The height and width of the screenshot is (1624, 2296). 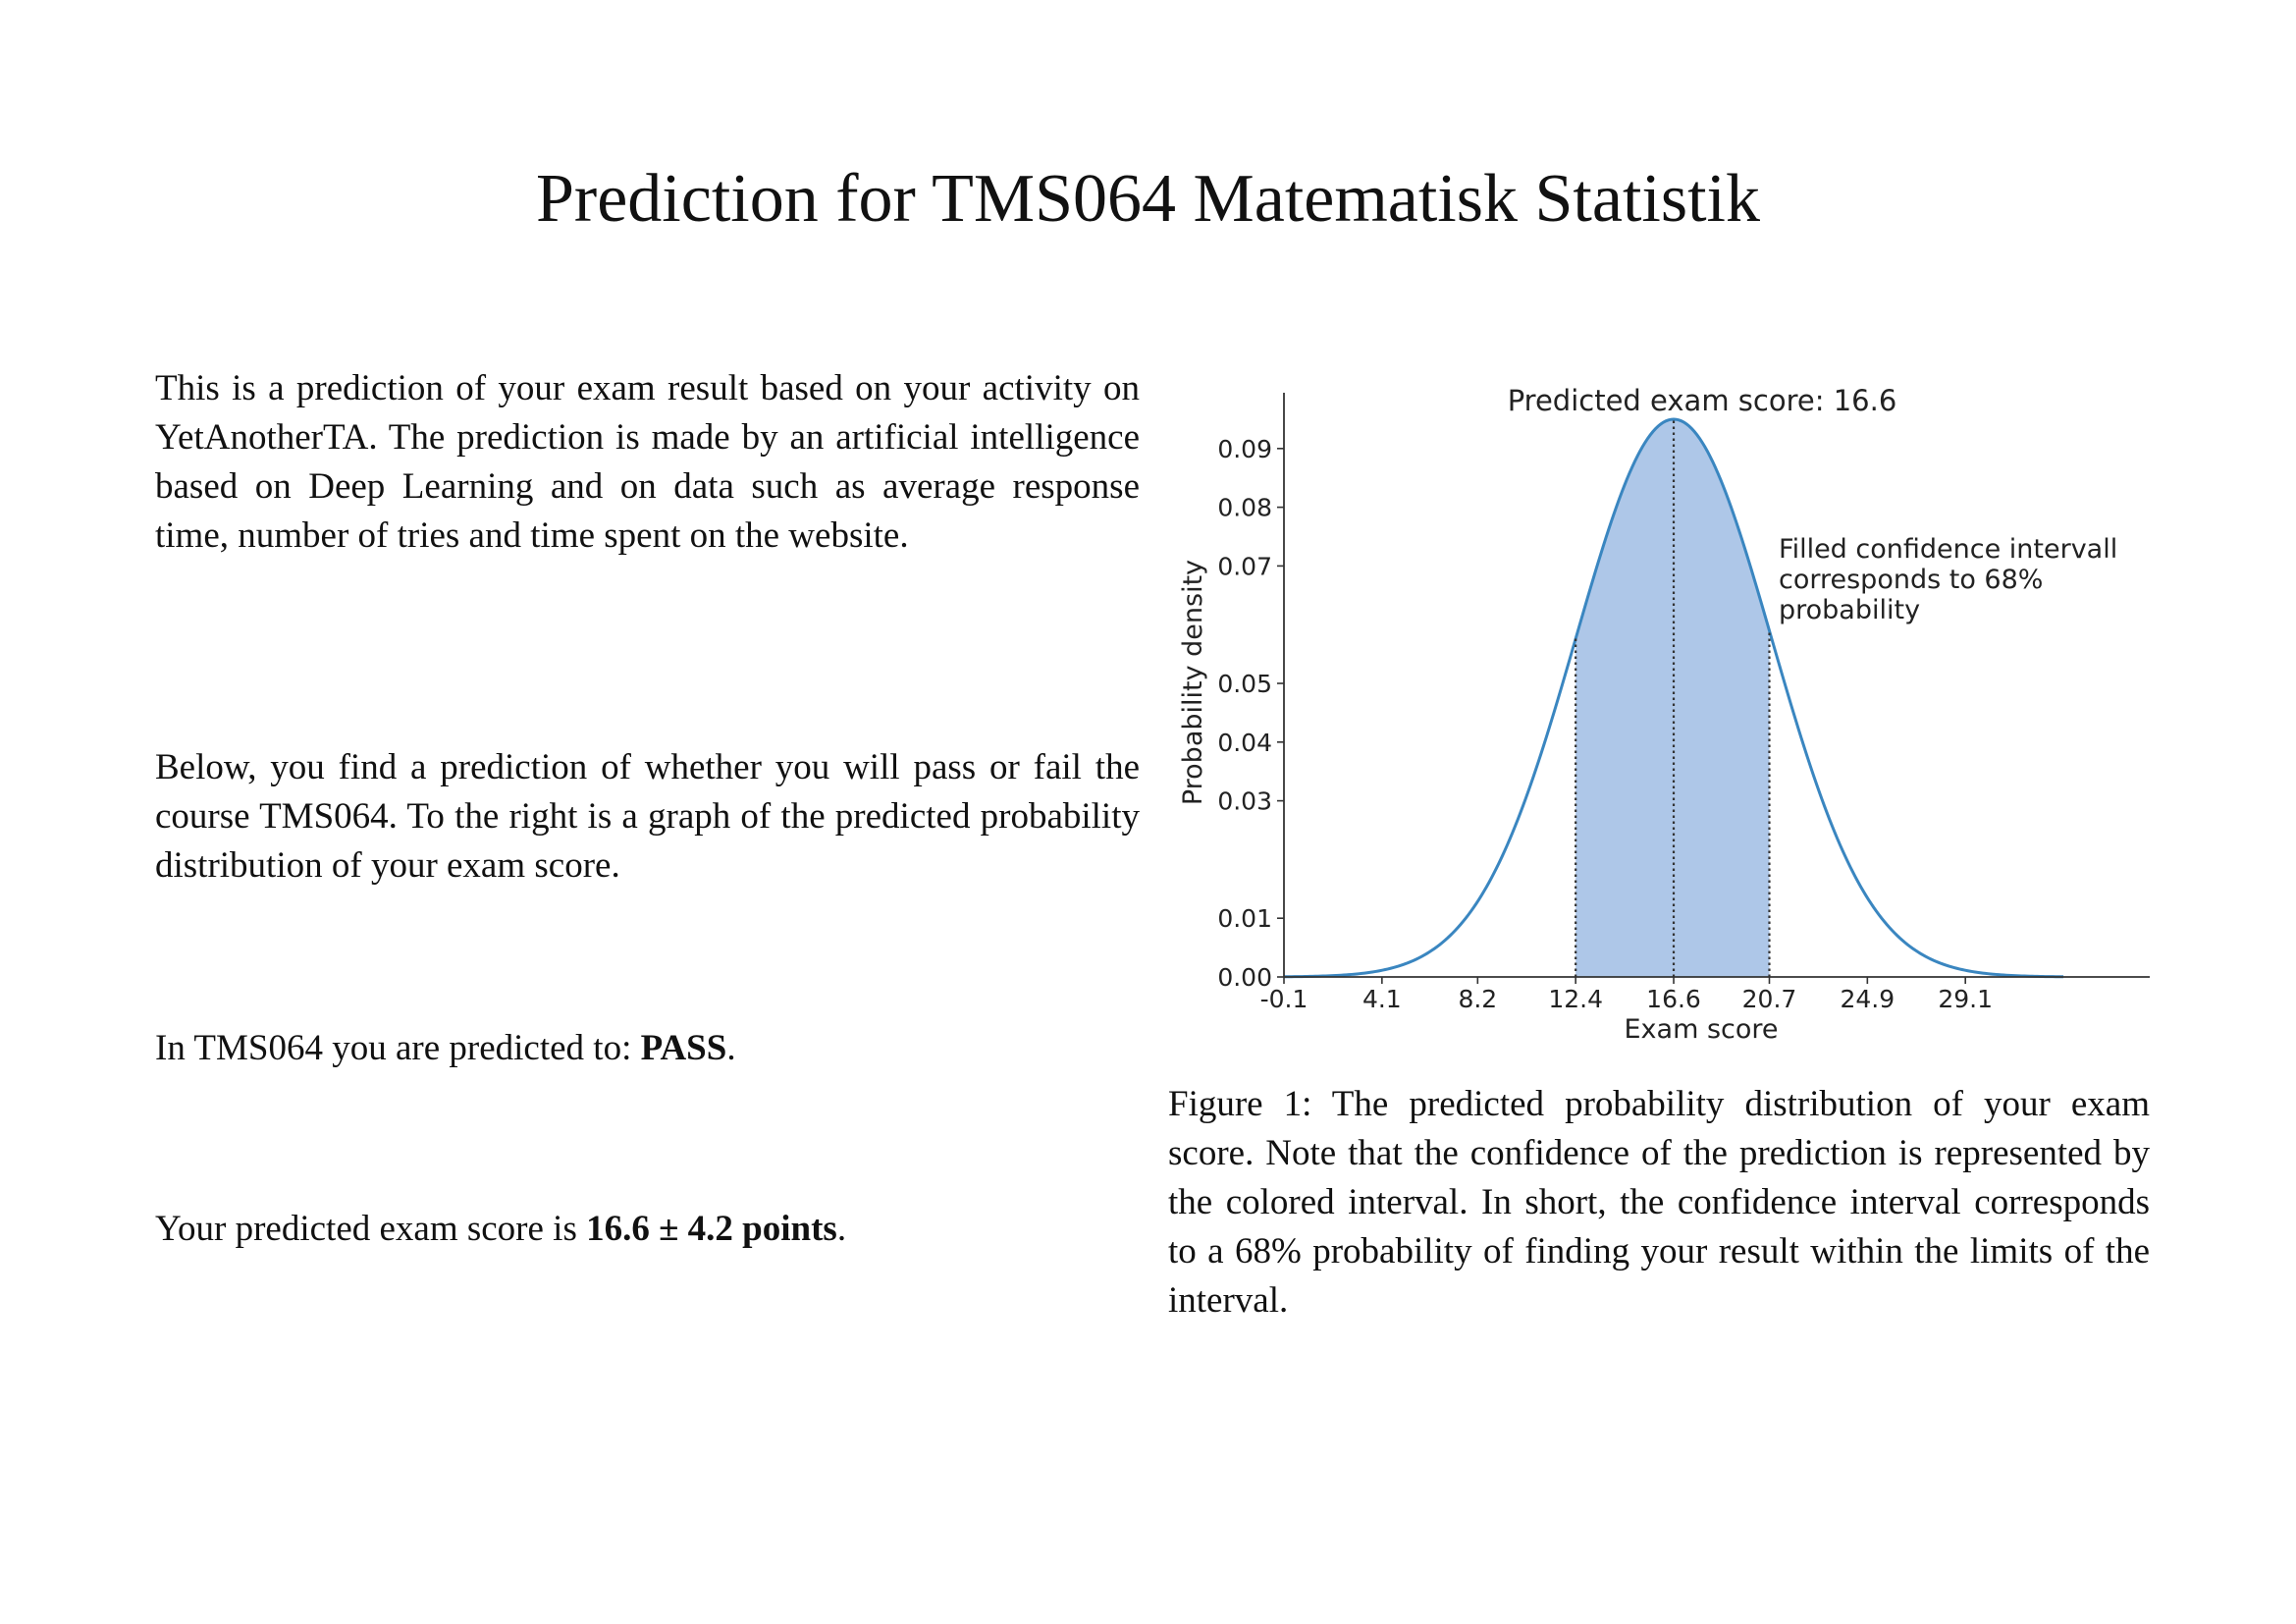 I want to click on pass-prediction: In TMS064 you are predicted to: PASS., so click(x=647, y=1048).